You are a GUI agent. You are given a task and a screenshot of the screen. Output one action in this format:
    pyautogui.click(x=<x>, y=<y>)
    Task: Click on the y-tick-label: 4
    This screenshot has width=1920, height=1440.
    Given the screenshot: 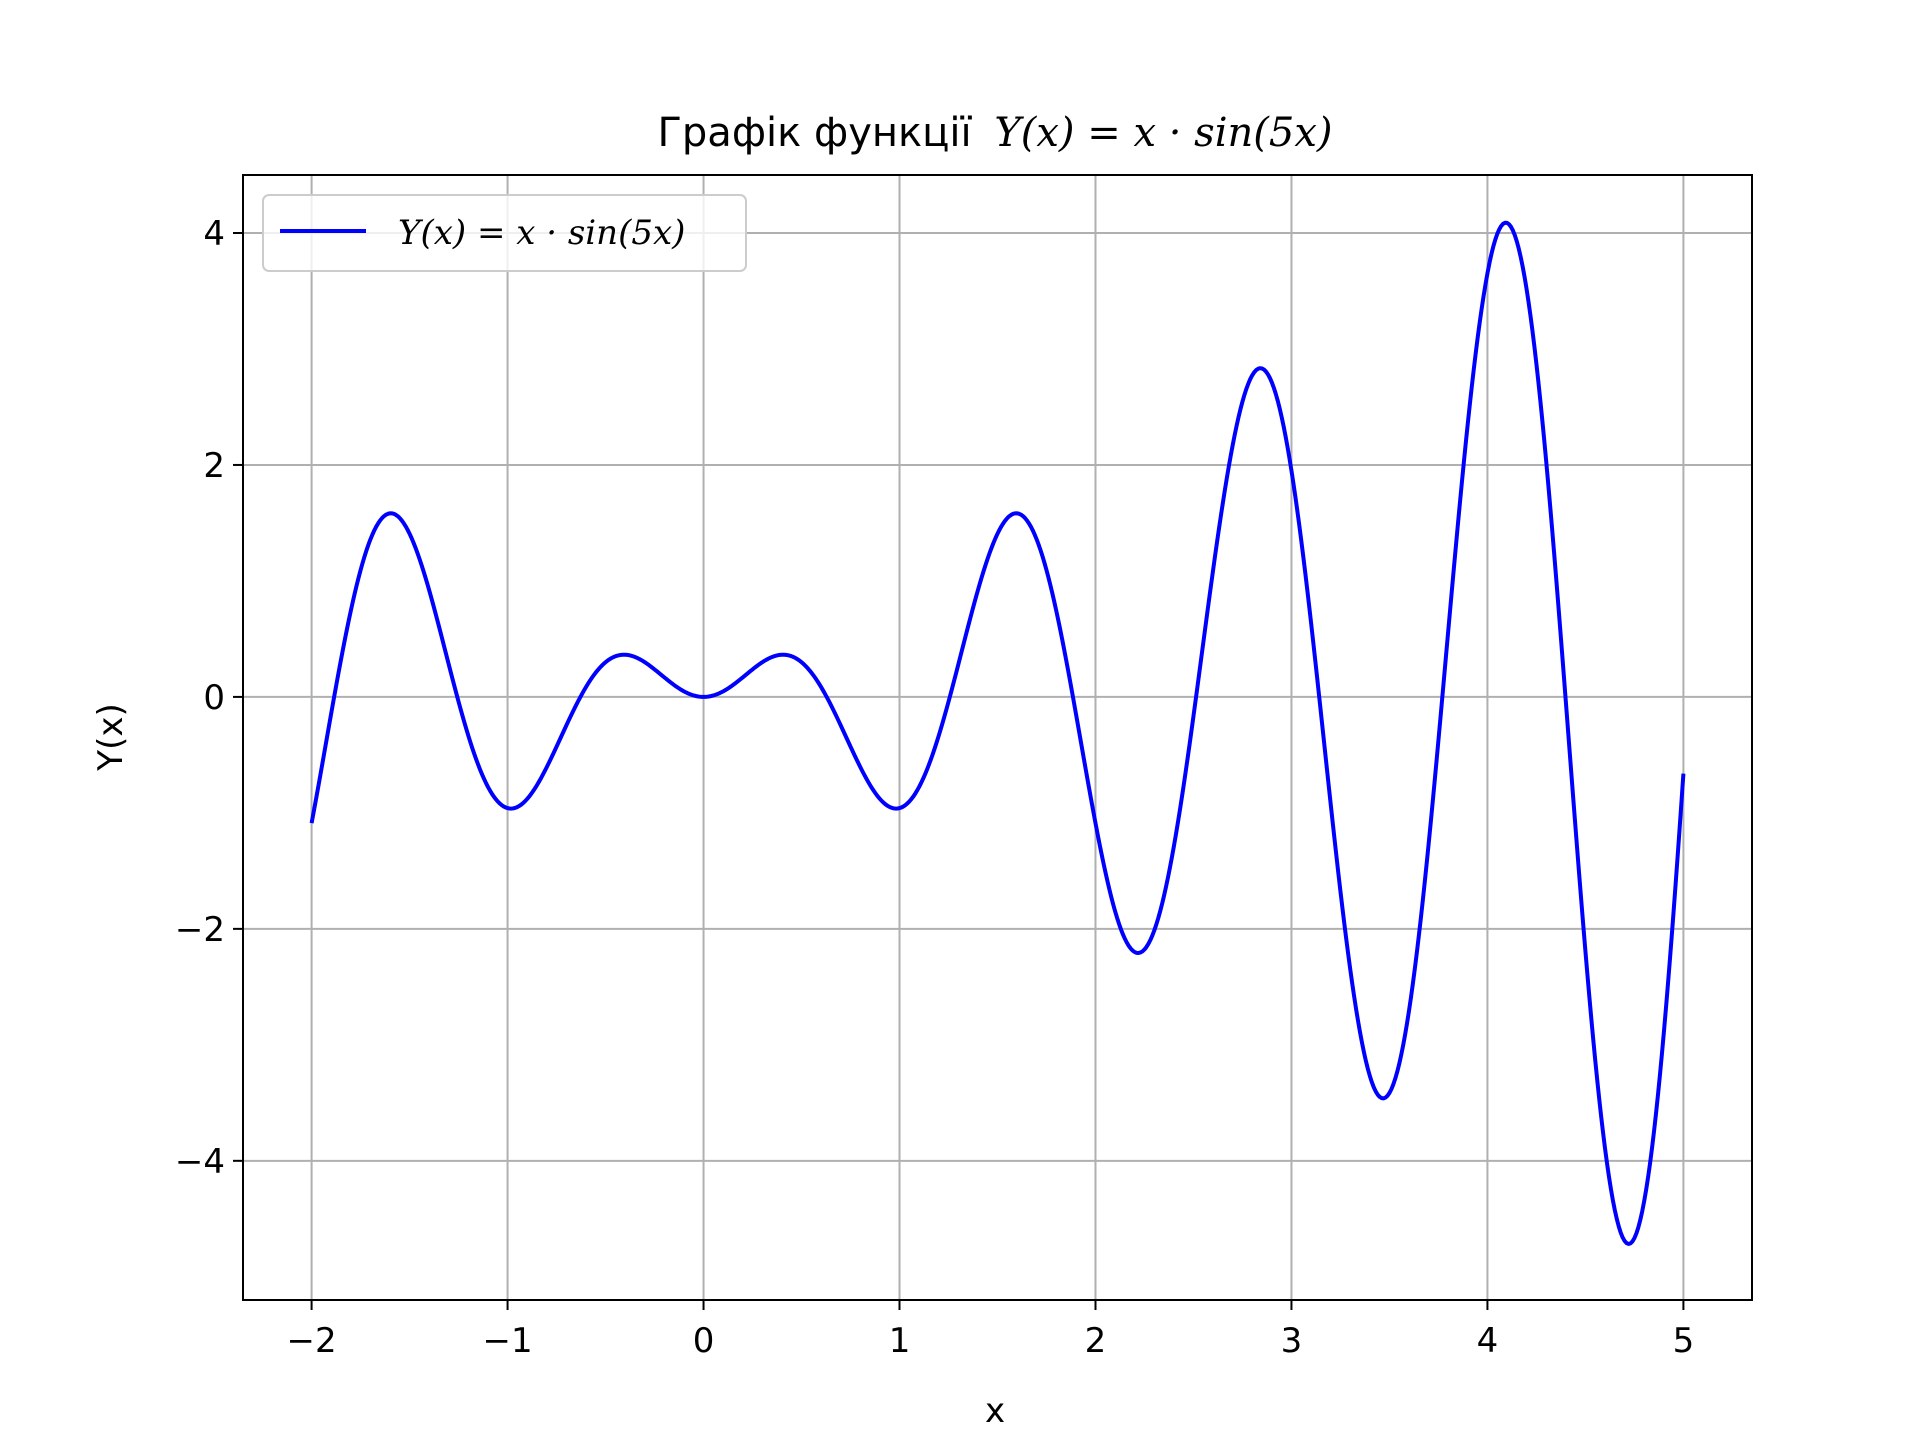 What is the action you would take?
    pyautogui.click(x=214, y=234)
    